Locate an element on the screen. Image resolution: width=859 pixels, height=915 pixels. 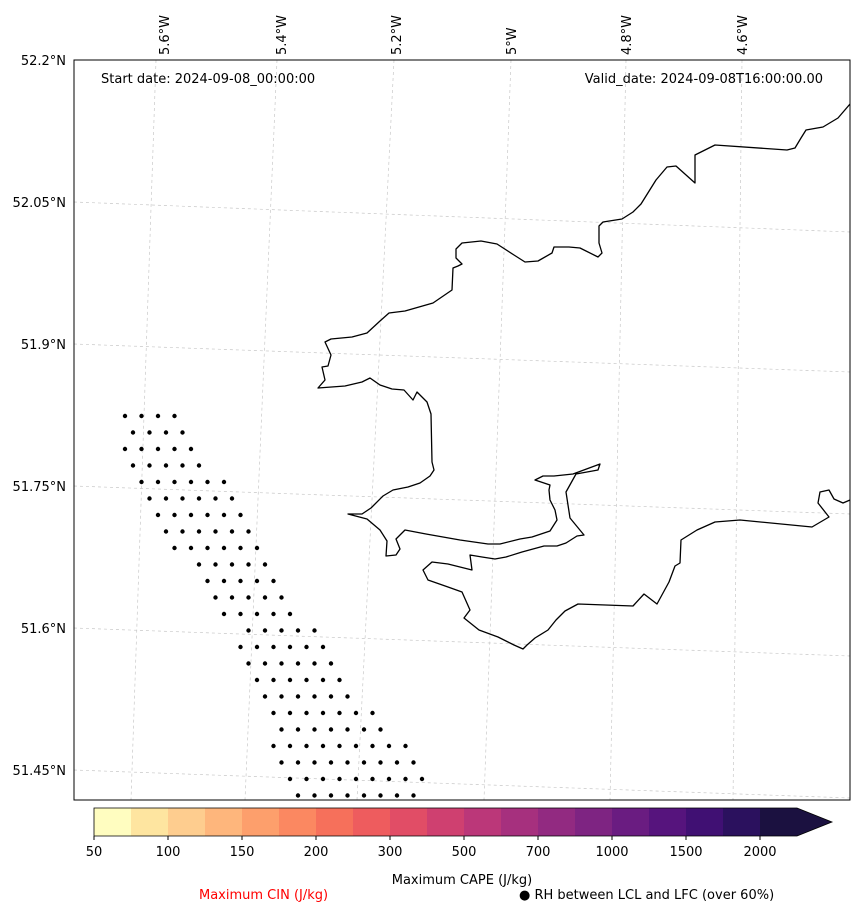
lat-label-52.05: 52.05°N is located at coordinates (39, 203).